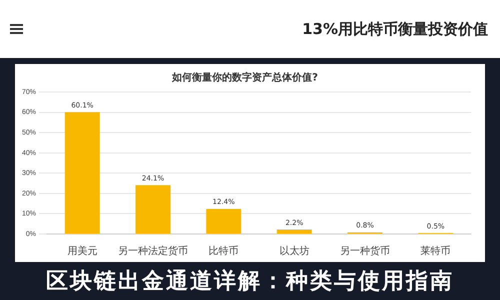 The image size is (500, 300). I want to click on text: 区块链出金通道详解：种类与使用指南, so click(250, 281).